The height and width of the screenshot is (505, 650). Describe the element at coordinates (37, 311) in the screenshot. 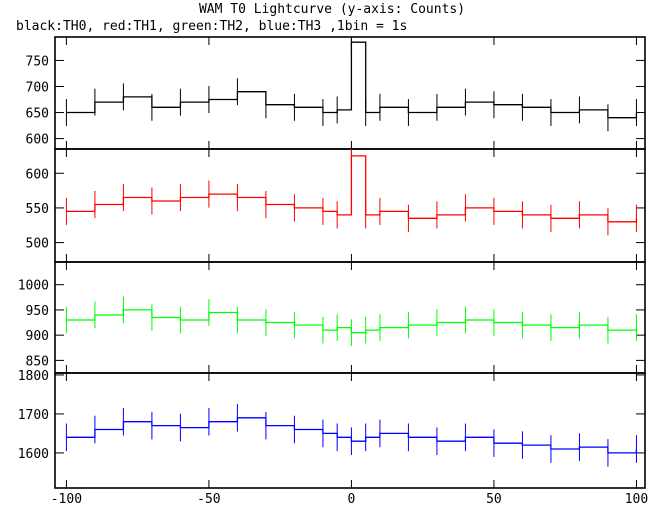

I see `y-tick-label: 950` at that location.